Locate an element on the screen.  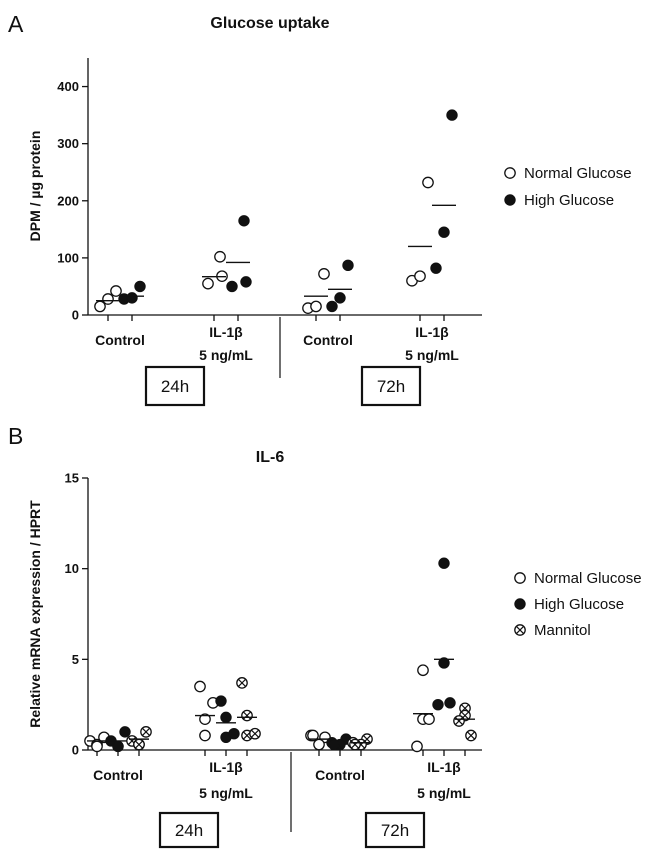
y-tick-label: 200 is located at coordinates (68, 200).